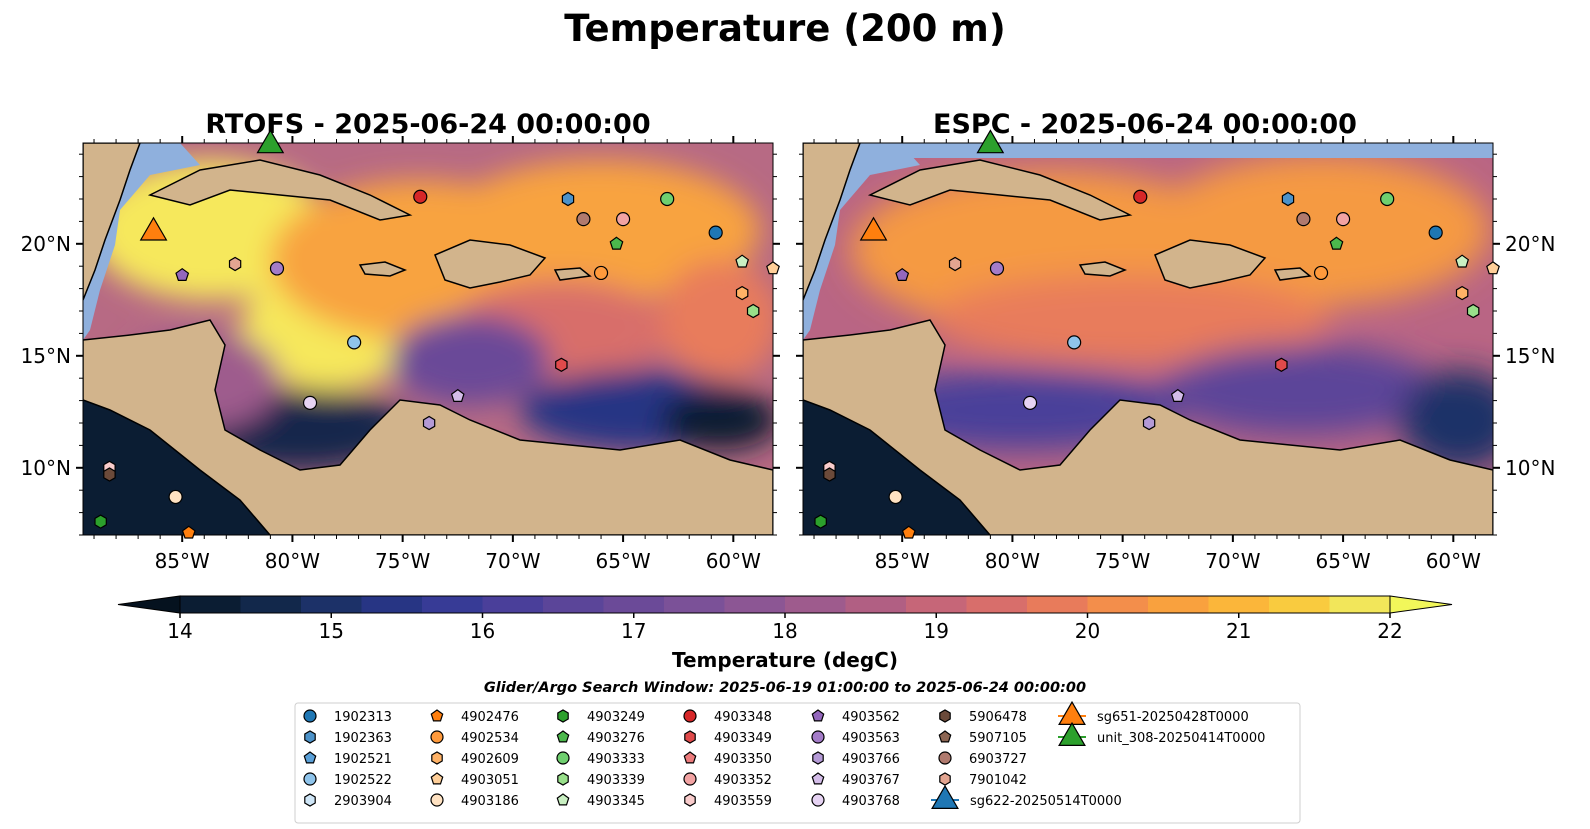 The image size is (1590, 829). What do you see at coordinates (490, 264) in the screenshot?
I see `rtofs-land-hispaniola` at bounding box center [490, 264].